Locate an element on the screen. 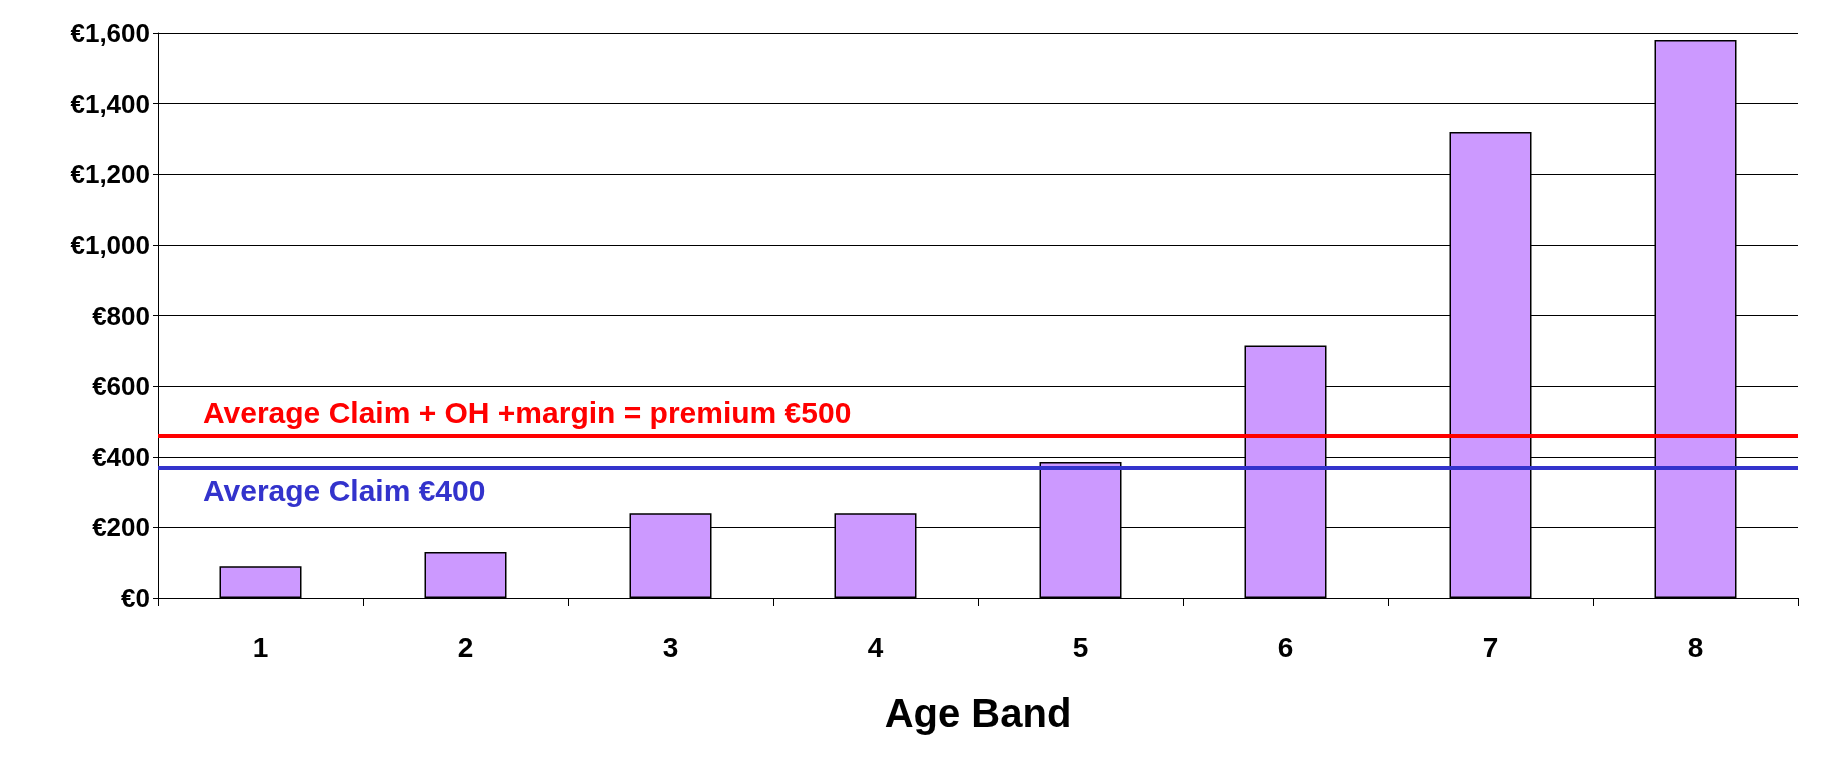 This screenshot has height=764, width=1841. x-tick-label: 5 is located at coordinates (1080, 647).